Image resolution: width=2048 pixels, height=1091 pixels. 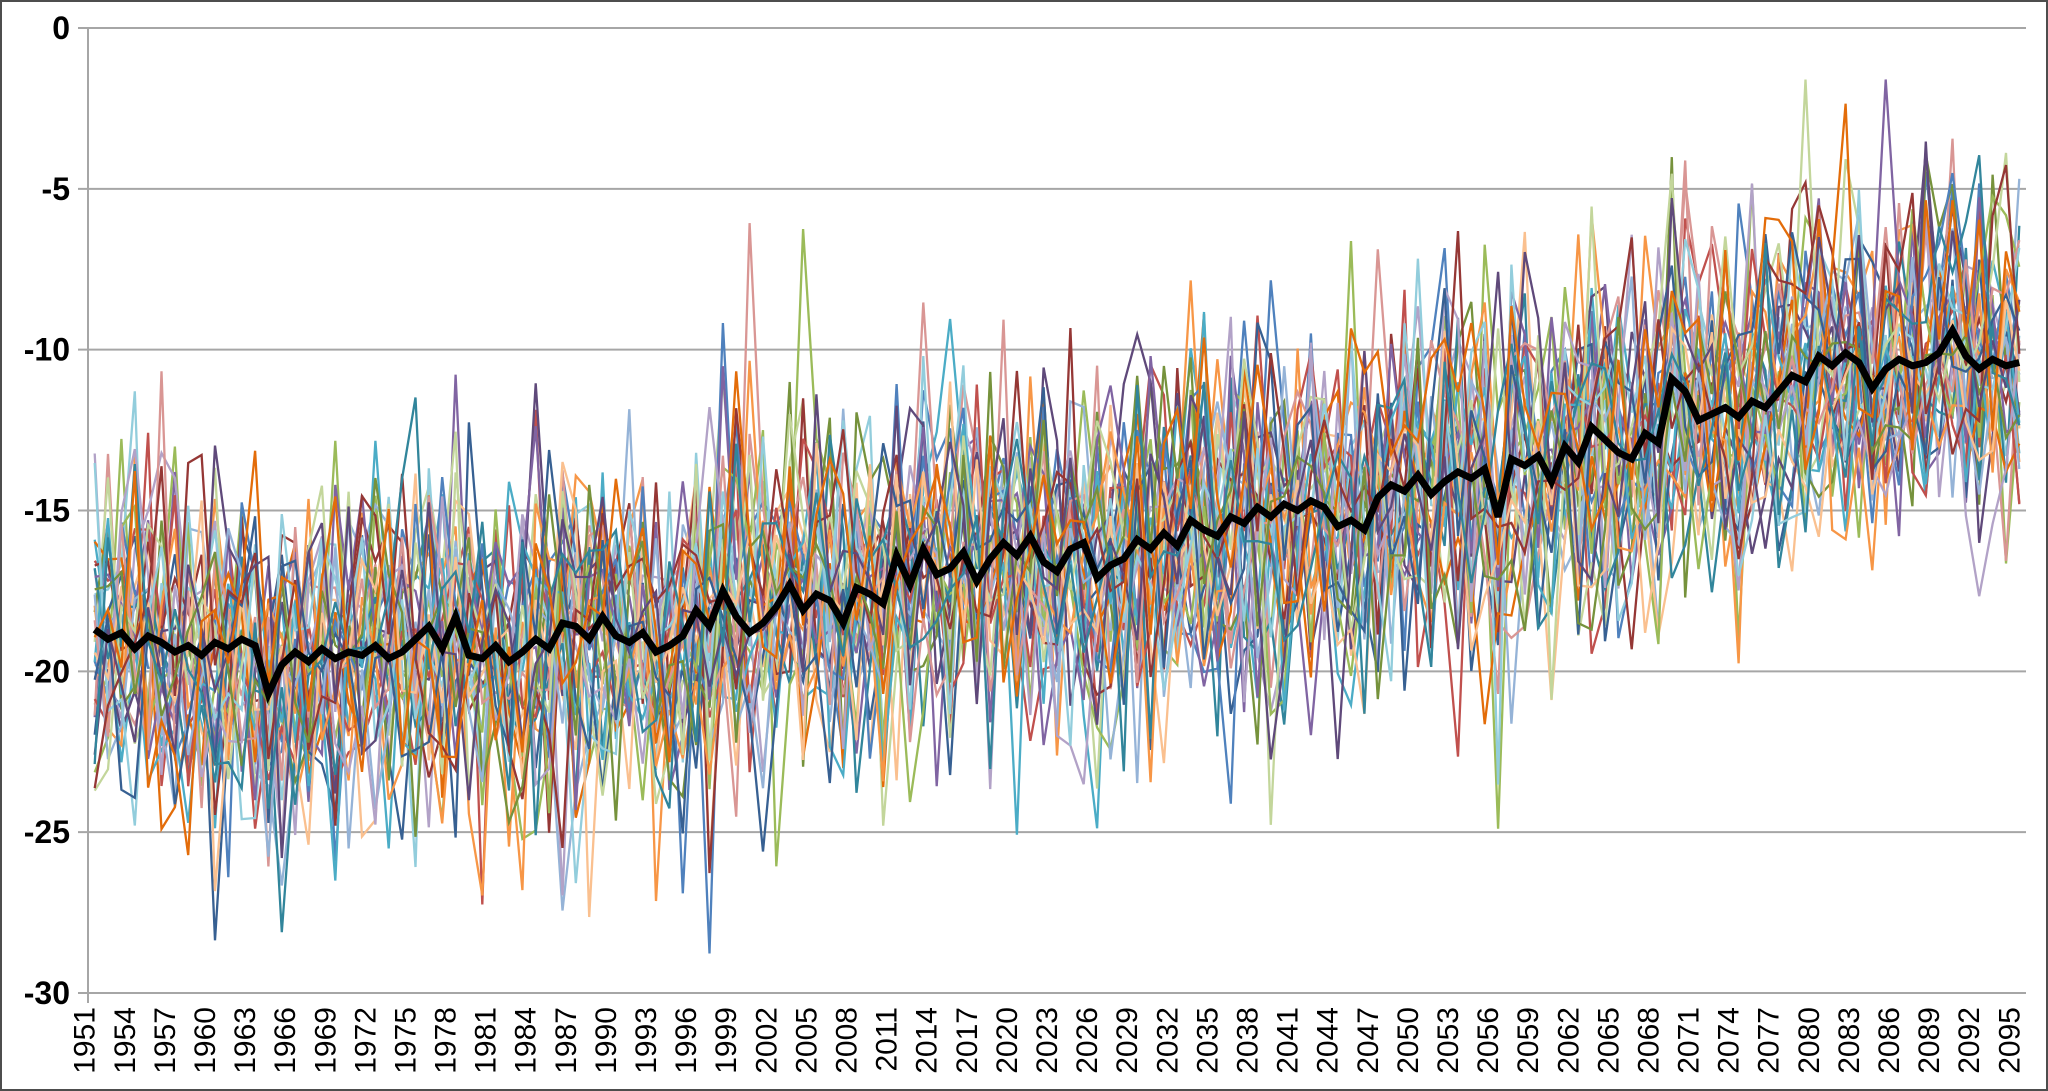 What do you see at coordinates (806, 1040) in the screenshot?
I see `x-tick-label: 2005` at bounding box center [806, 1040].